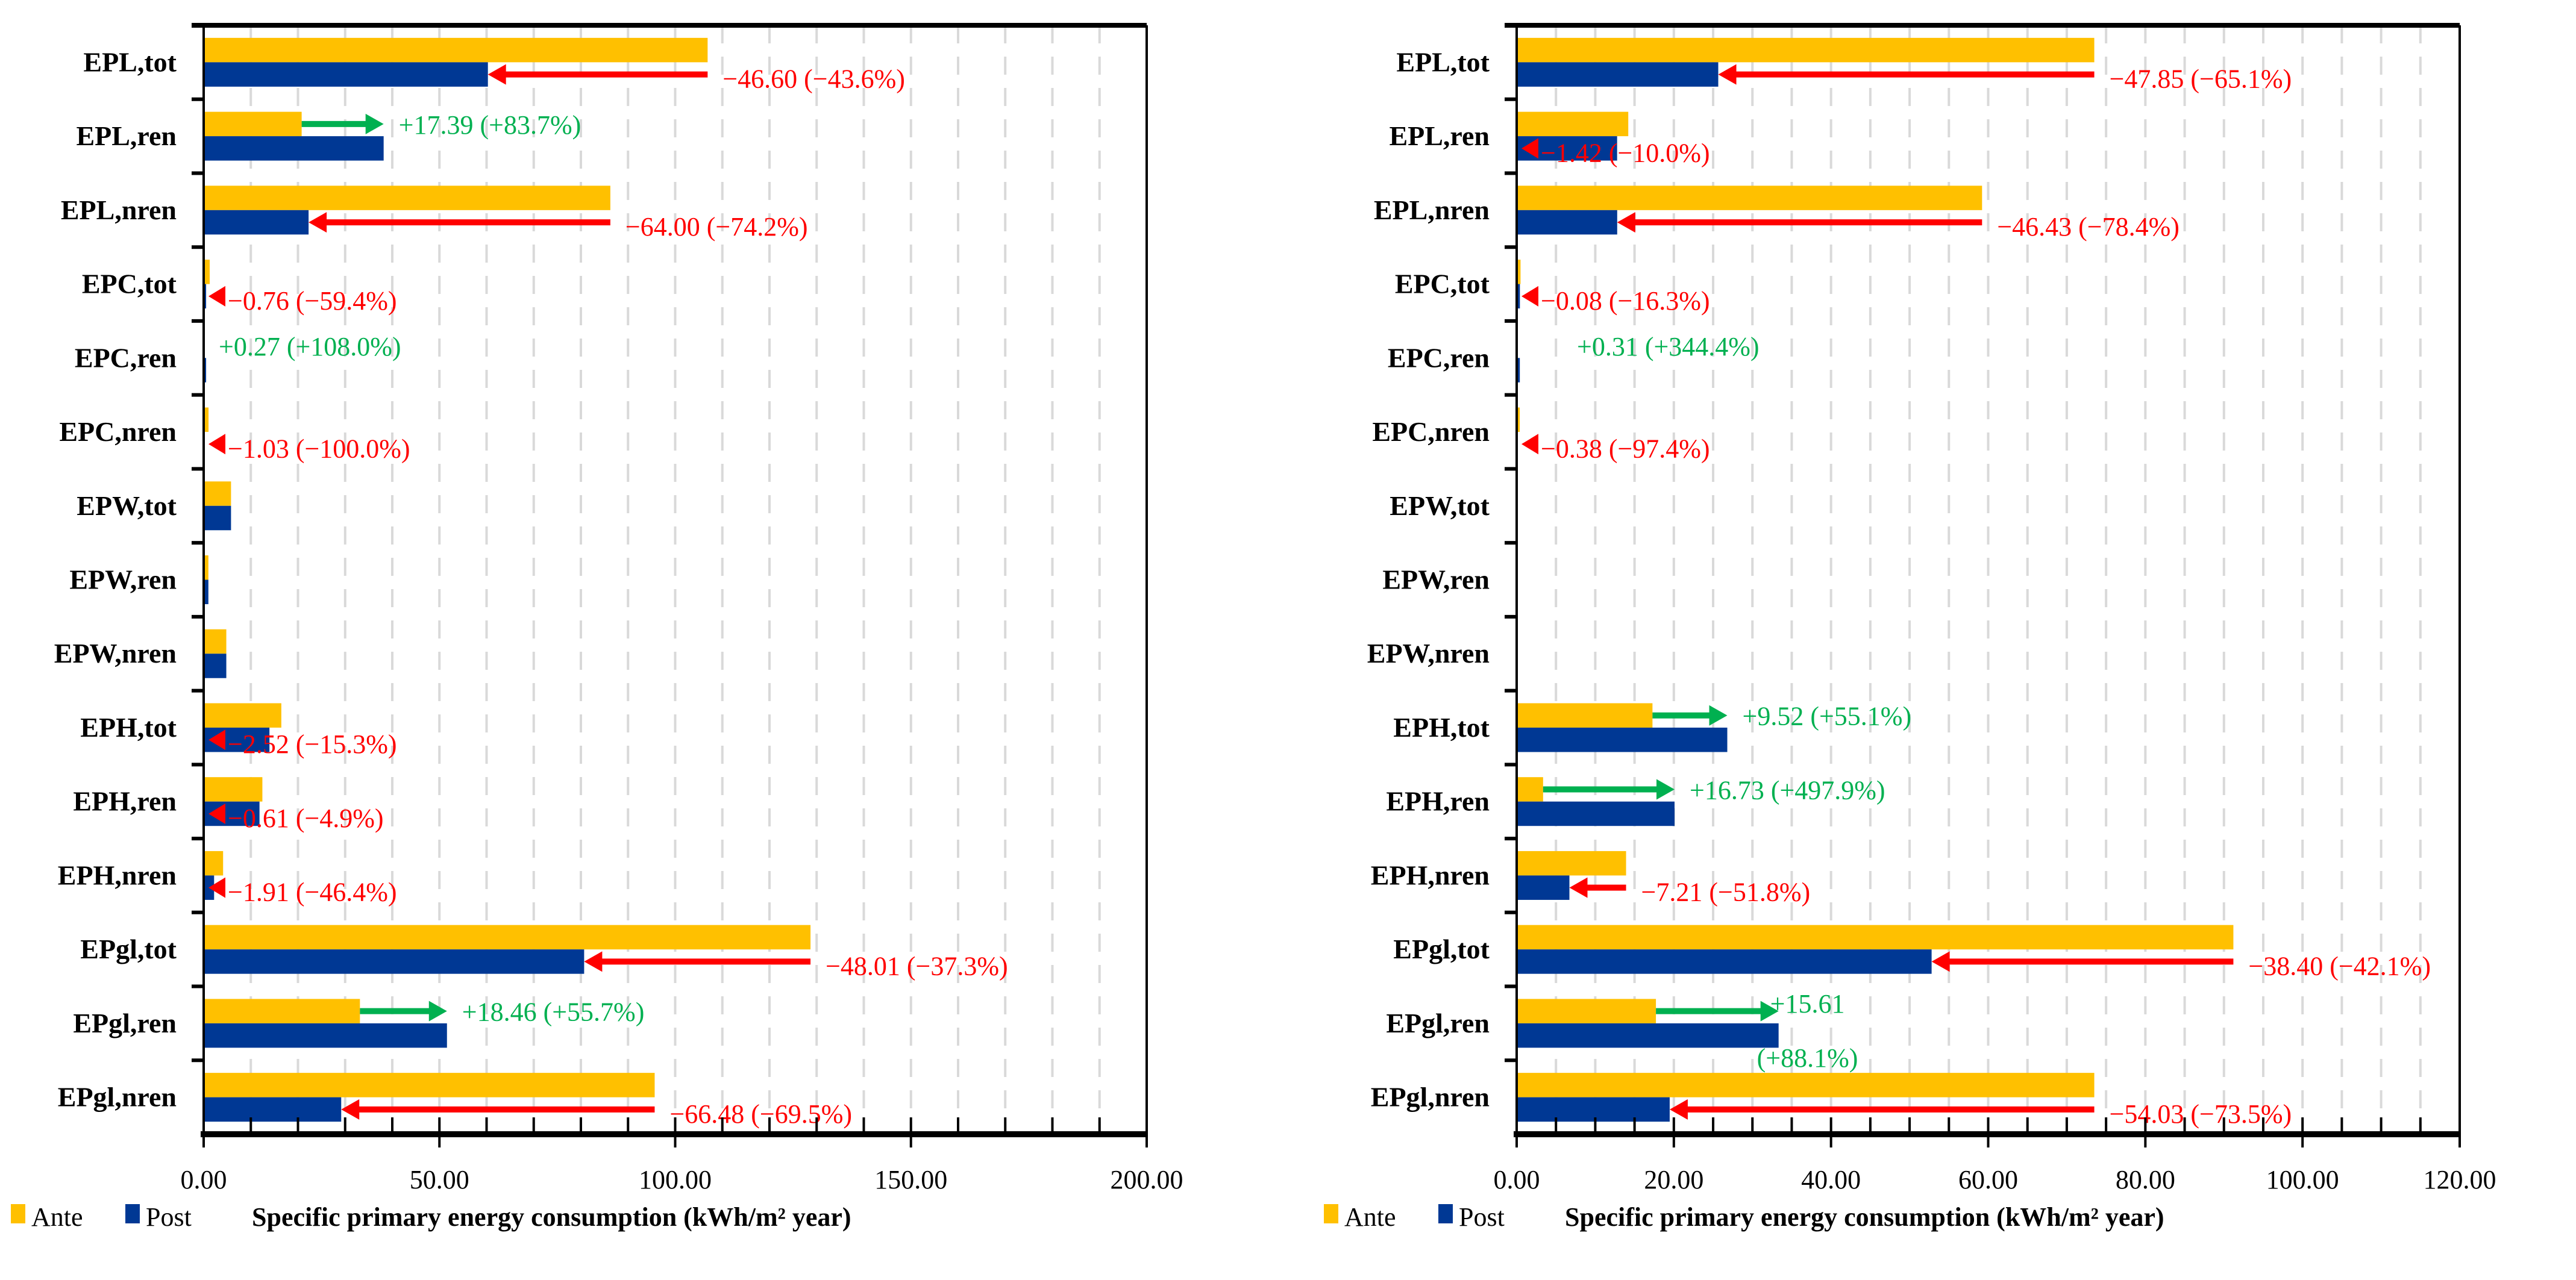 The width and height of the screenshot is (2576, 1280). Describe the element at coordinates (2088, 227) in the screenshot. I see `change-annotation: −46.43 (−78.4%)` at that location.